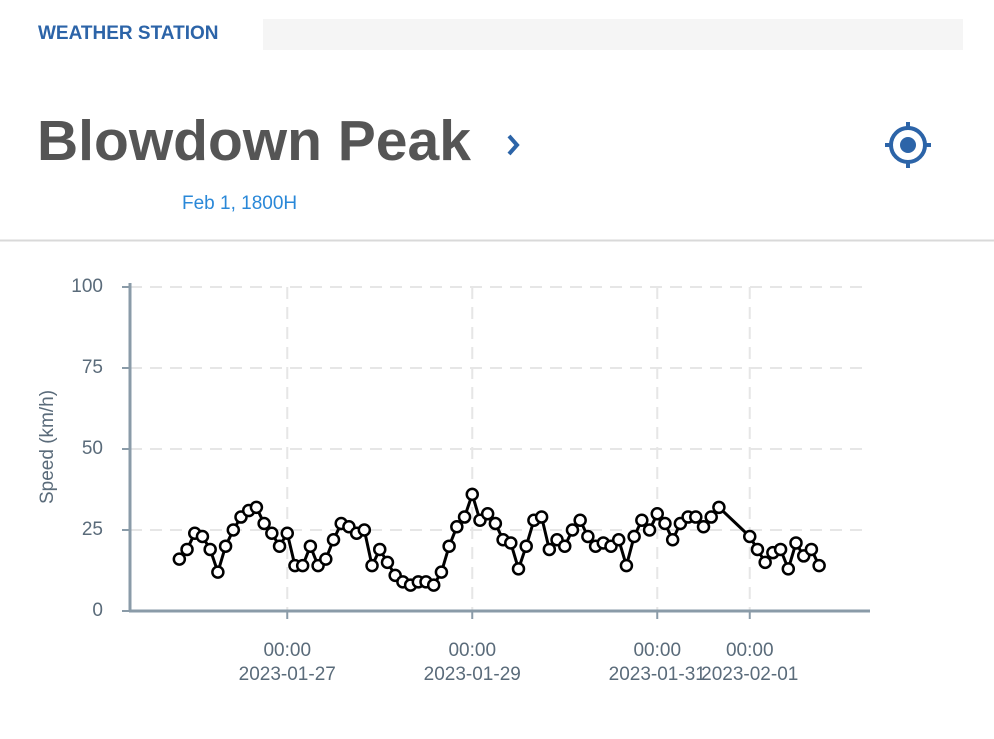  I want to click on y-tick-label: 100, so click(87, 286).